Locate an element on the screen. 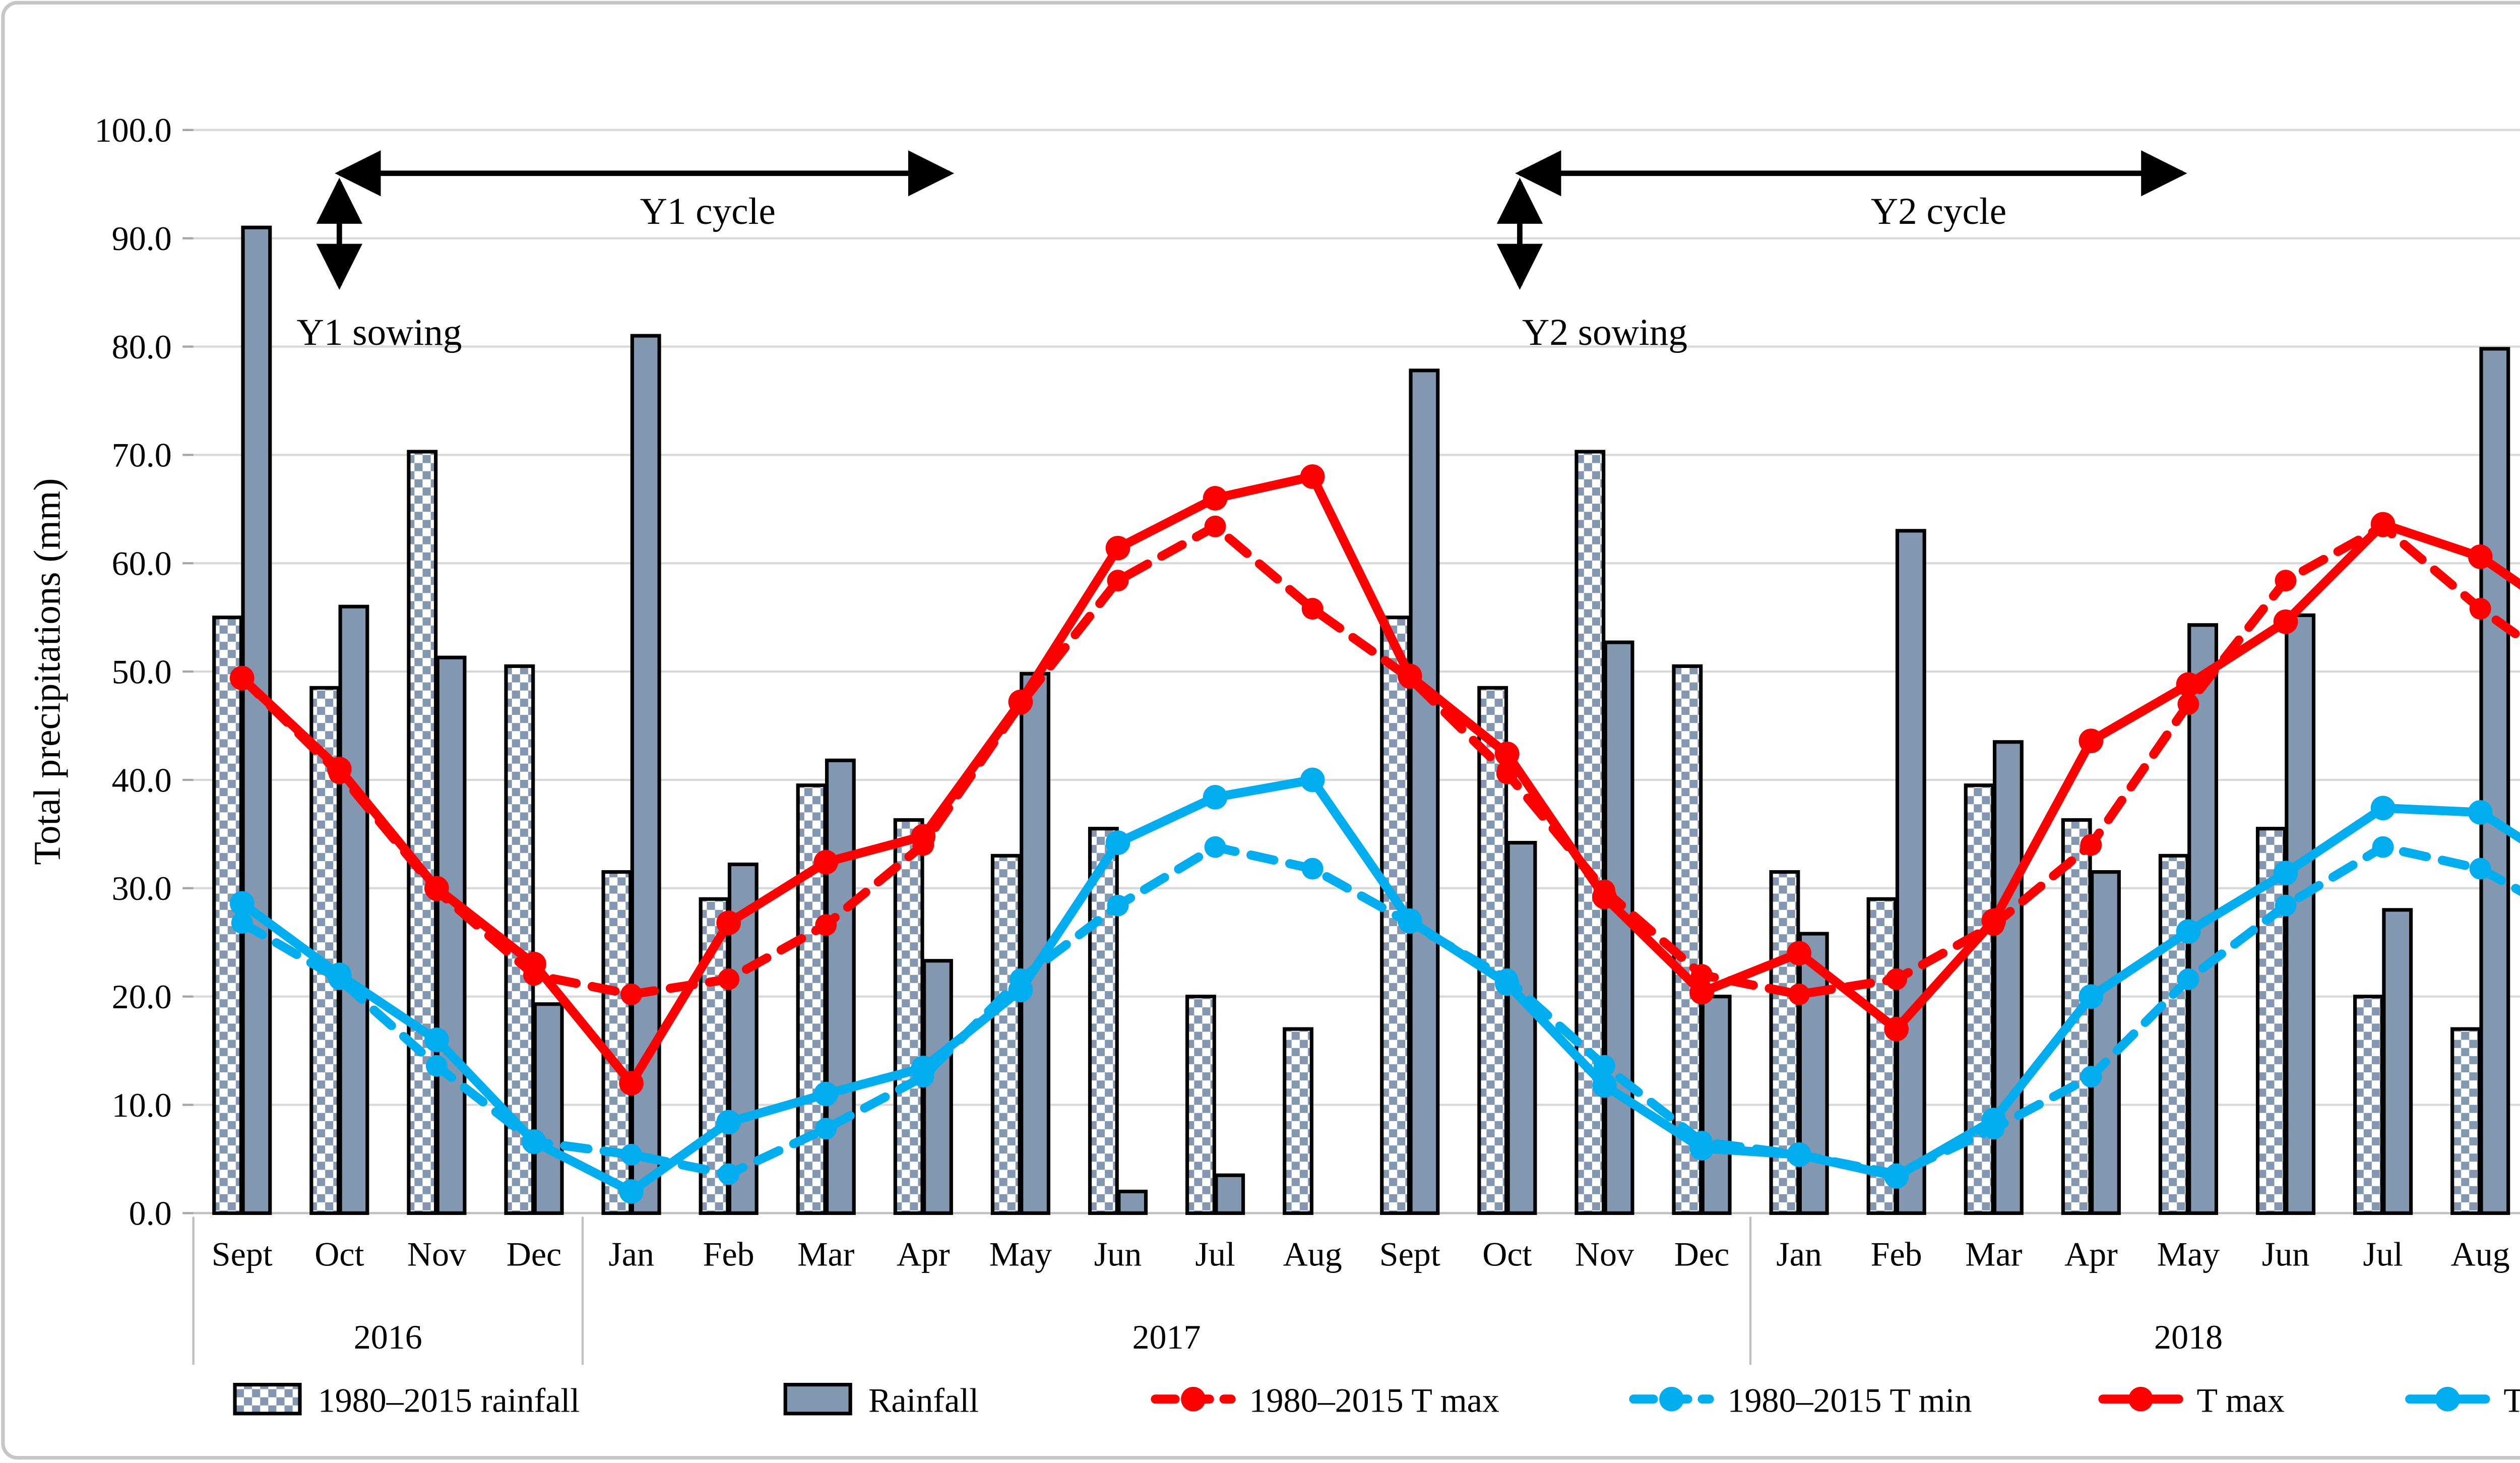 The width and height of the screenshot is (2520, 1463). year-separators is located at coordinates (972, 1290).